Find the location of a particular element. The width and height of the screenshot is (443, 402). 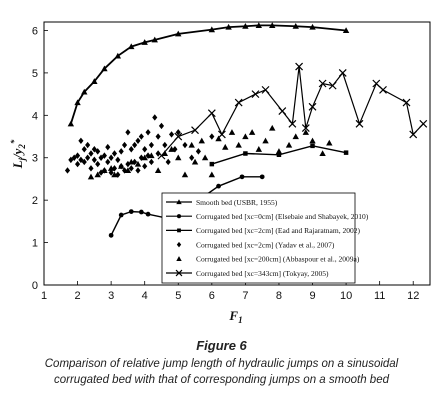

y-tick-label: 0 is located at coordinates (35, 286).